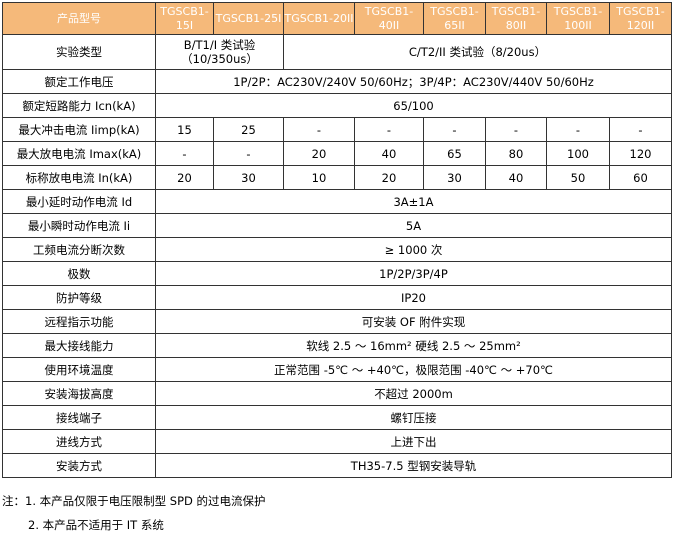 The height and width of the screenshot is (537, 673). Describe the element at coordinates (79, 393) in the screenshot. I see `row-label: 安装海拔高度` at that location.